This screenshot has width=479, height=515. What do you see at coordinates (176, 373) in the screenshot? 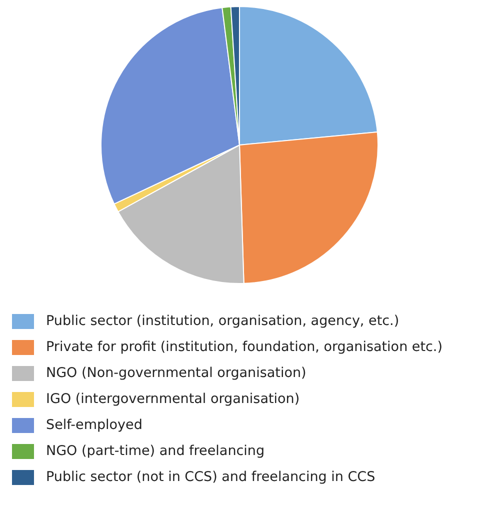
I see `legend-label: NGO (Non-governmental organisation)` at bounding box center [176, 373].